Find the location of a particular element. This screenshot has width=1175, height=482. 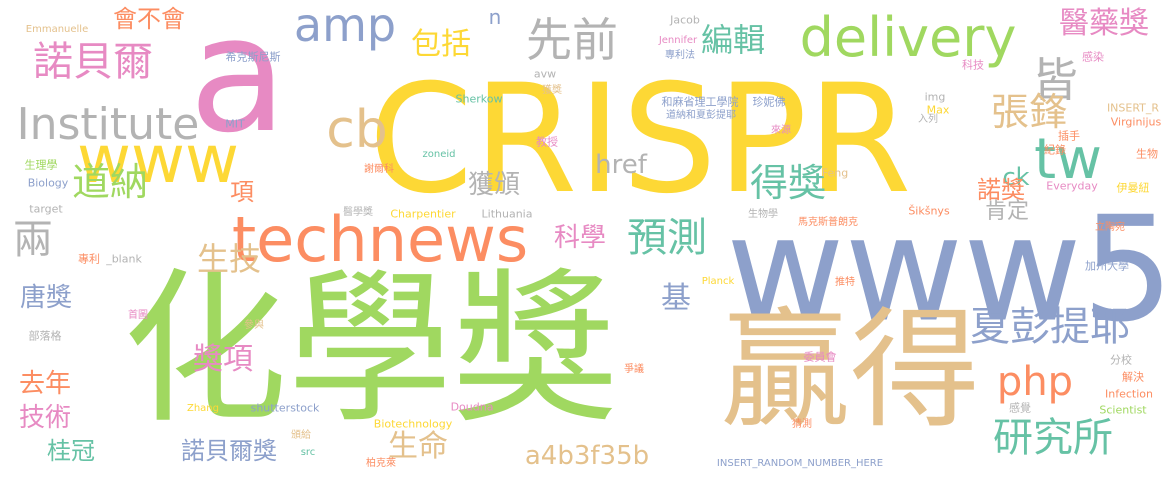

word-term-53: 獲獎 is located at coordinates (552, 90).